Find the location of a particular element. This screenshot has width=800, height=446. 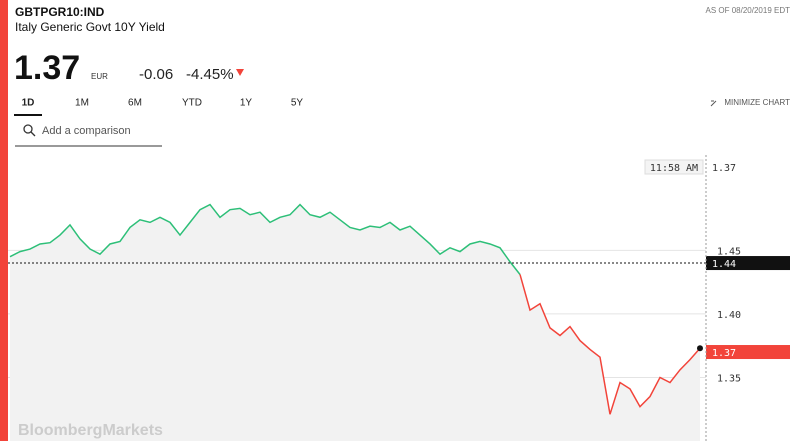

search-icon is located at coordinates (29, 130).